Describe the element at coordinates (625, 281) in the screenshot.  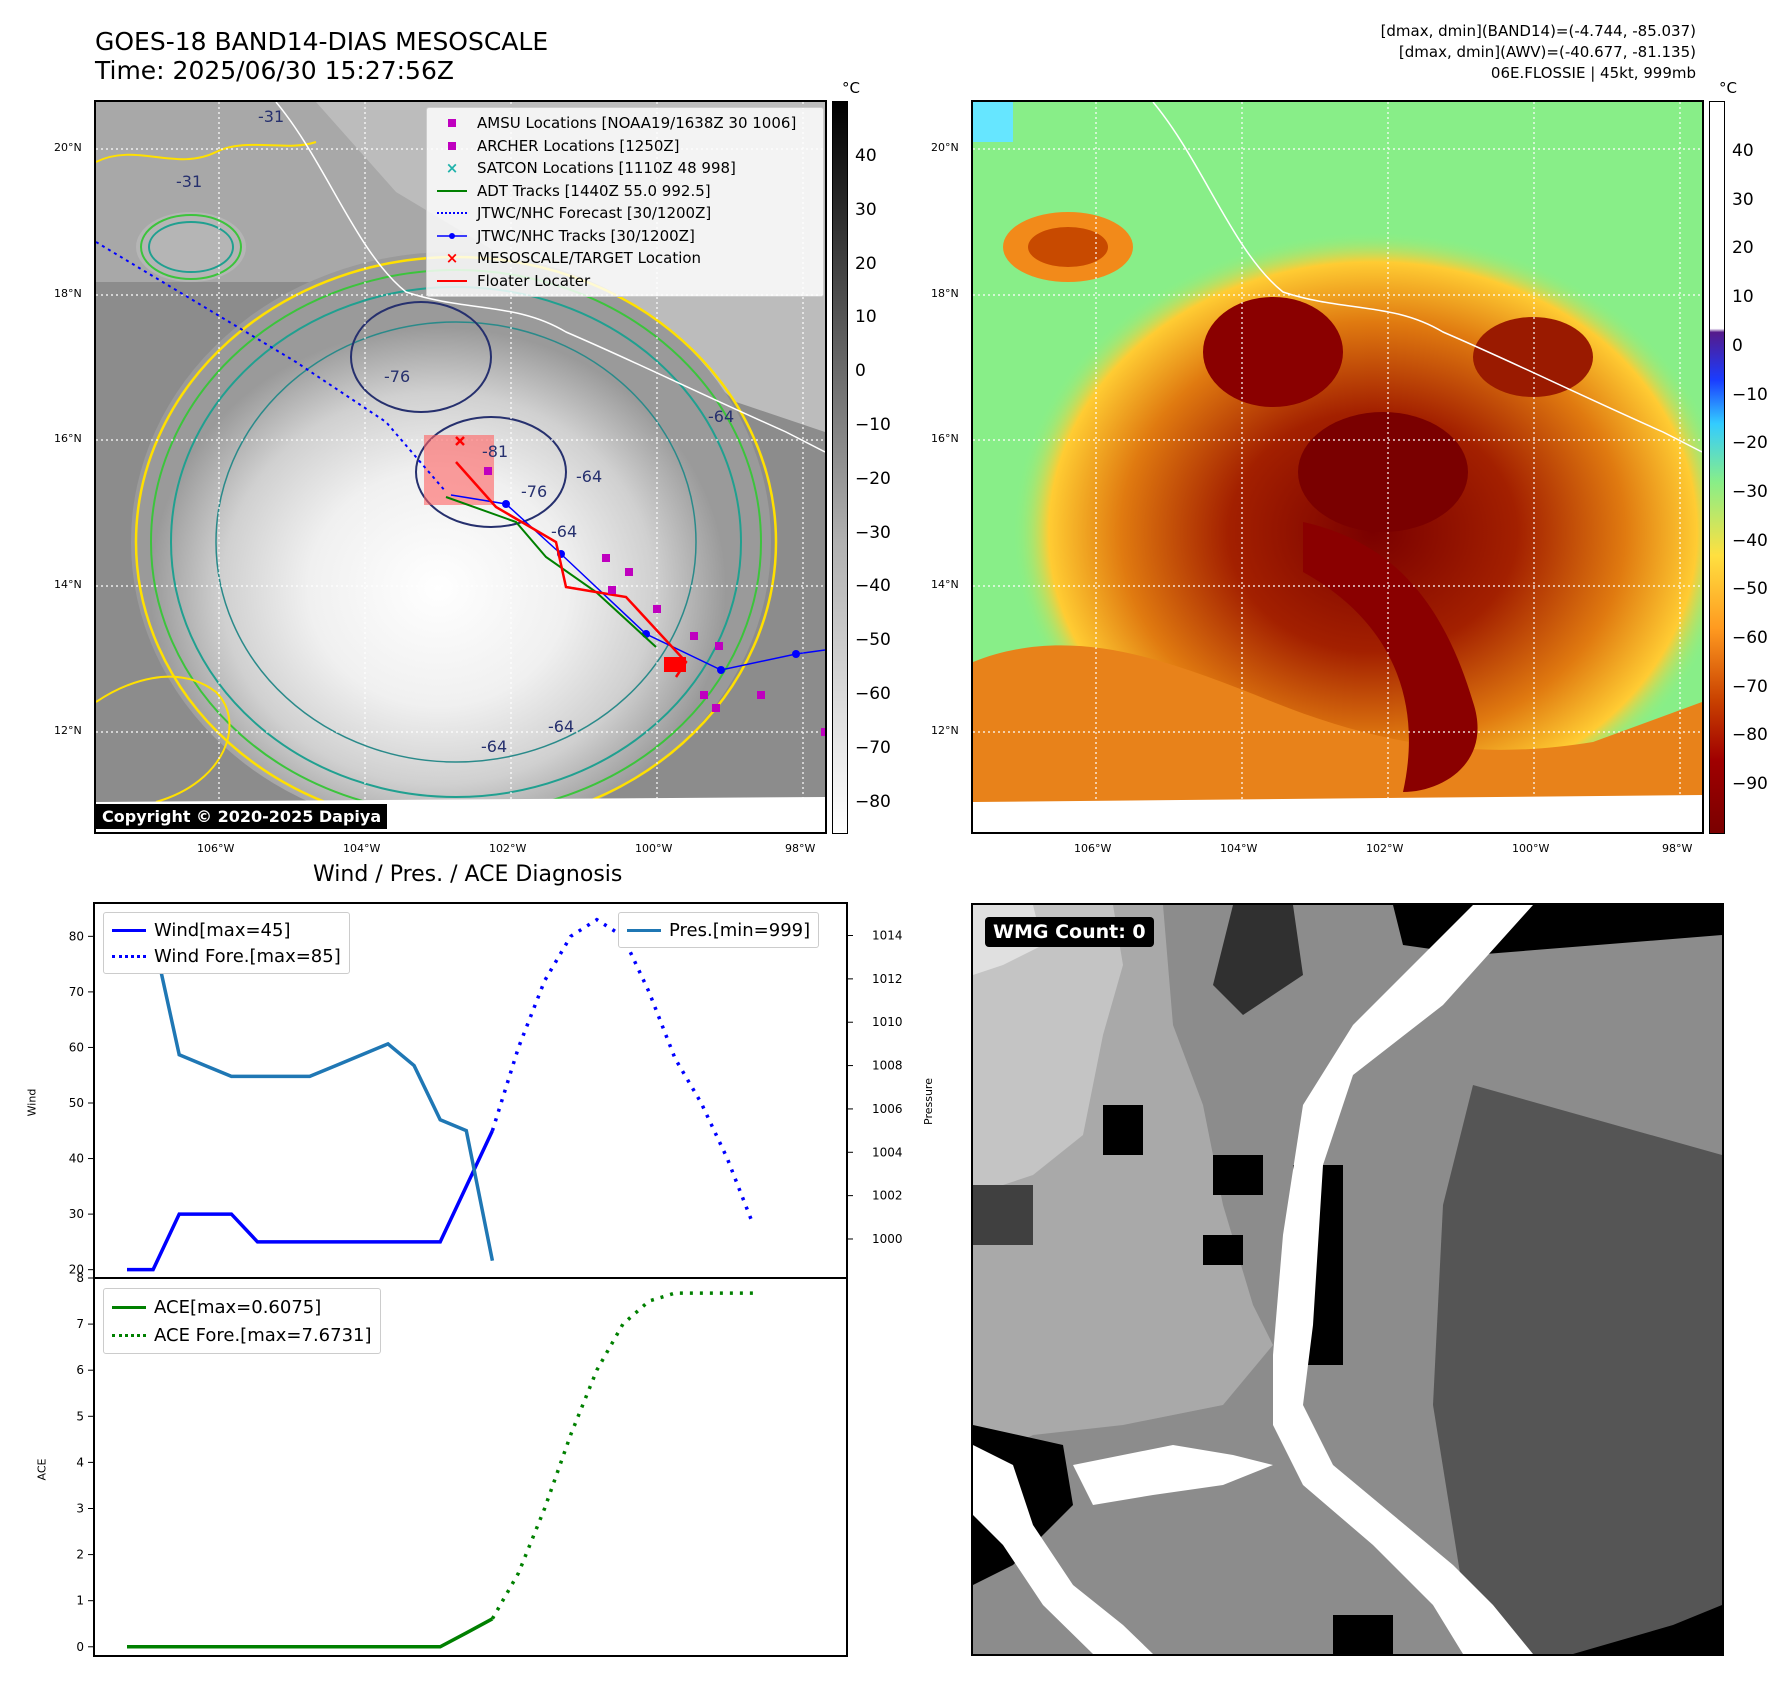
I see `legend-item-floater: Floater Locater` at that location.